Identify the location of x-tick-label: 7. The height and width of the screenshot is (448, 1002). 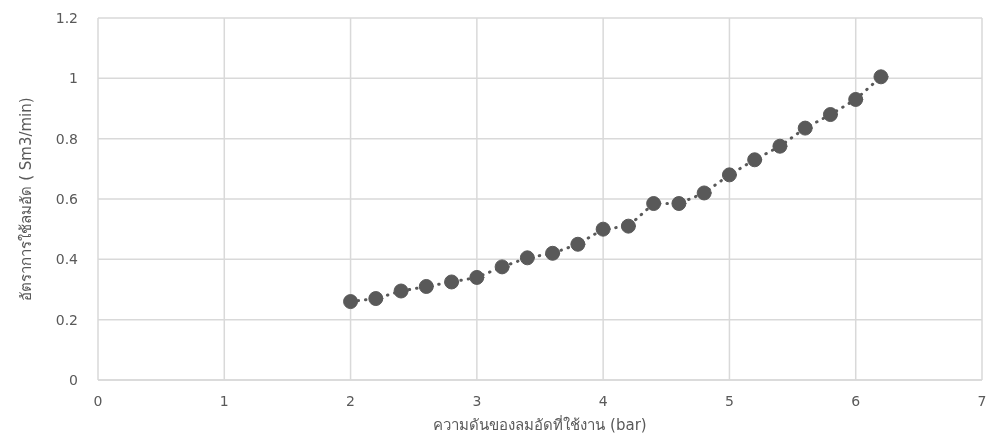
(982, 400).